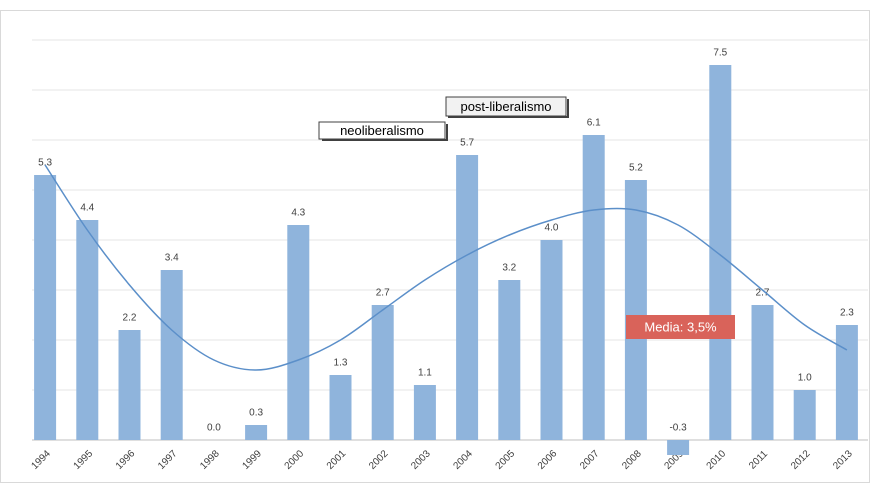 The height and width of the screenshot is (484, 871). Describe the element at coordinates (45, 163) in the screenshot. I see `value-label: 5.3` at that location.